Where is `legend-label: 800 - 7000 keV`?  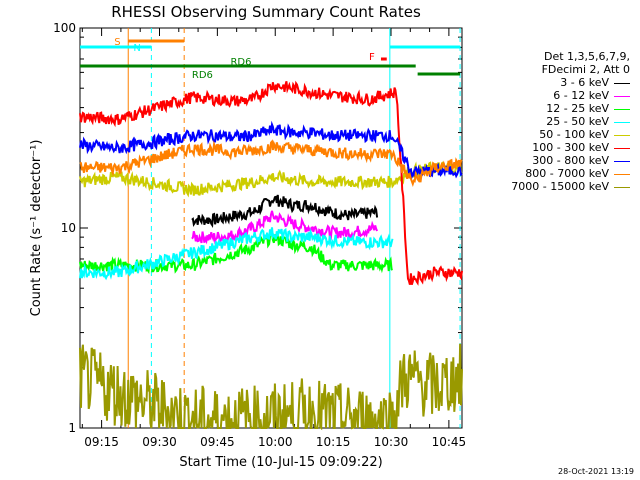 legend-label: 800 - 7000 keV is located at coordinates (567, 173).